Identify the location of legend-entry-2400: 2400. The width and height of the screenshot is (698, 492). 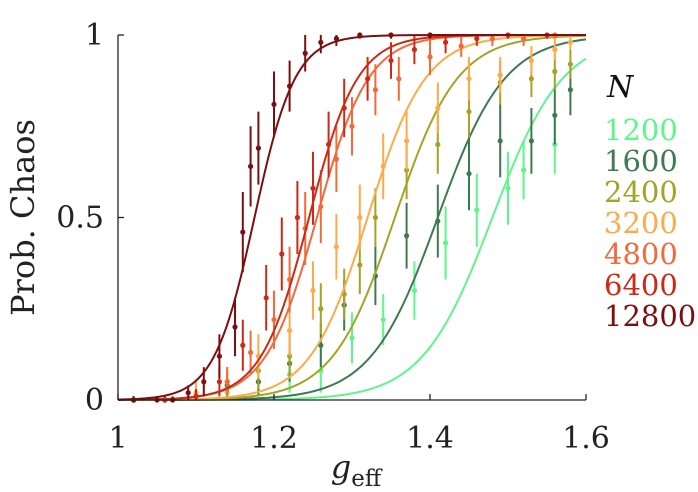
(641, 192).